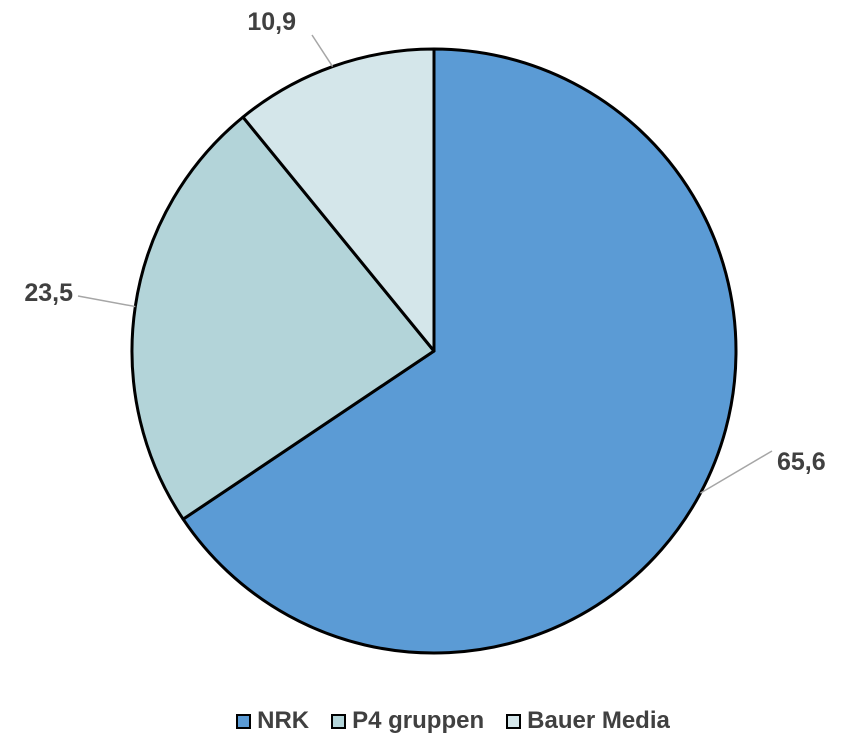  I want to click on legend-swatch-p4-gruppen, so click(339, 721).